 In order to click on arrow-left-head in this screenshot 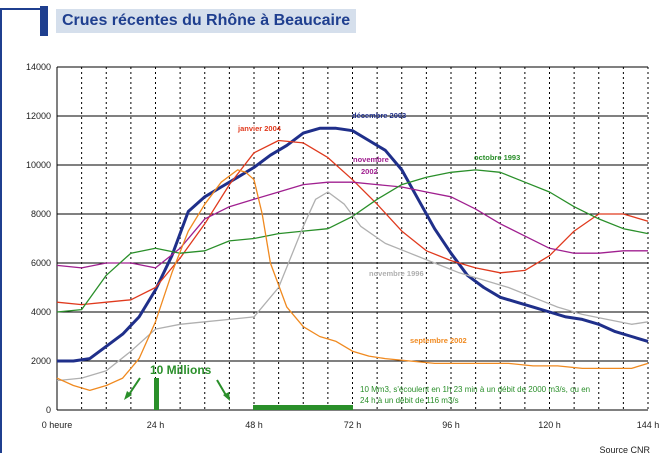, I will do `click(128, 395)`.